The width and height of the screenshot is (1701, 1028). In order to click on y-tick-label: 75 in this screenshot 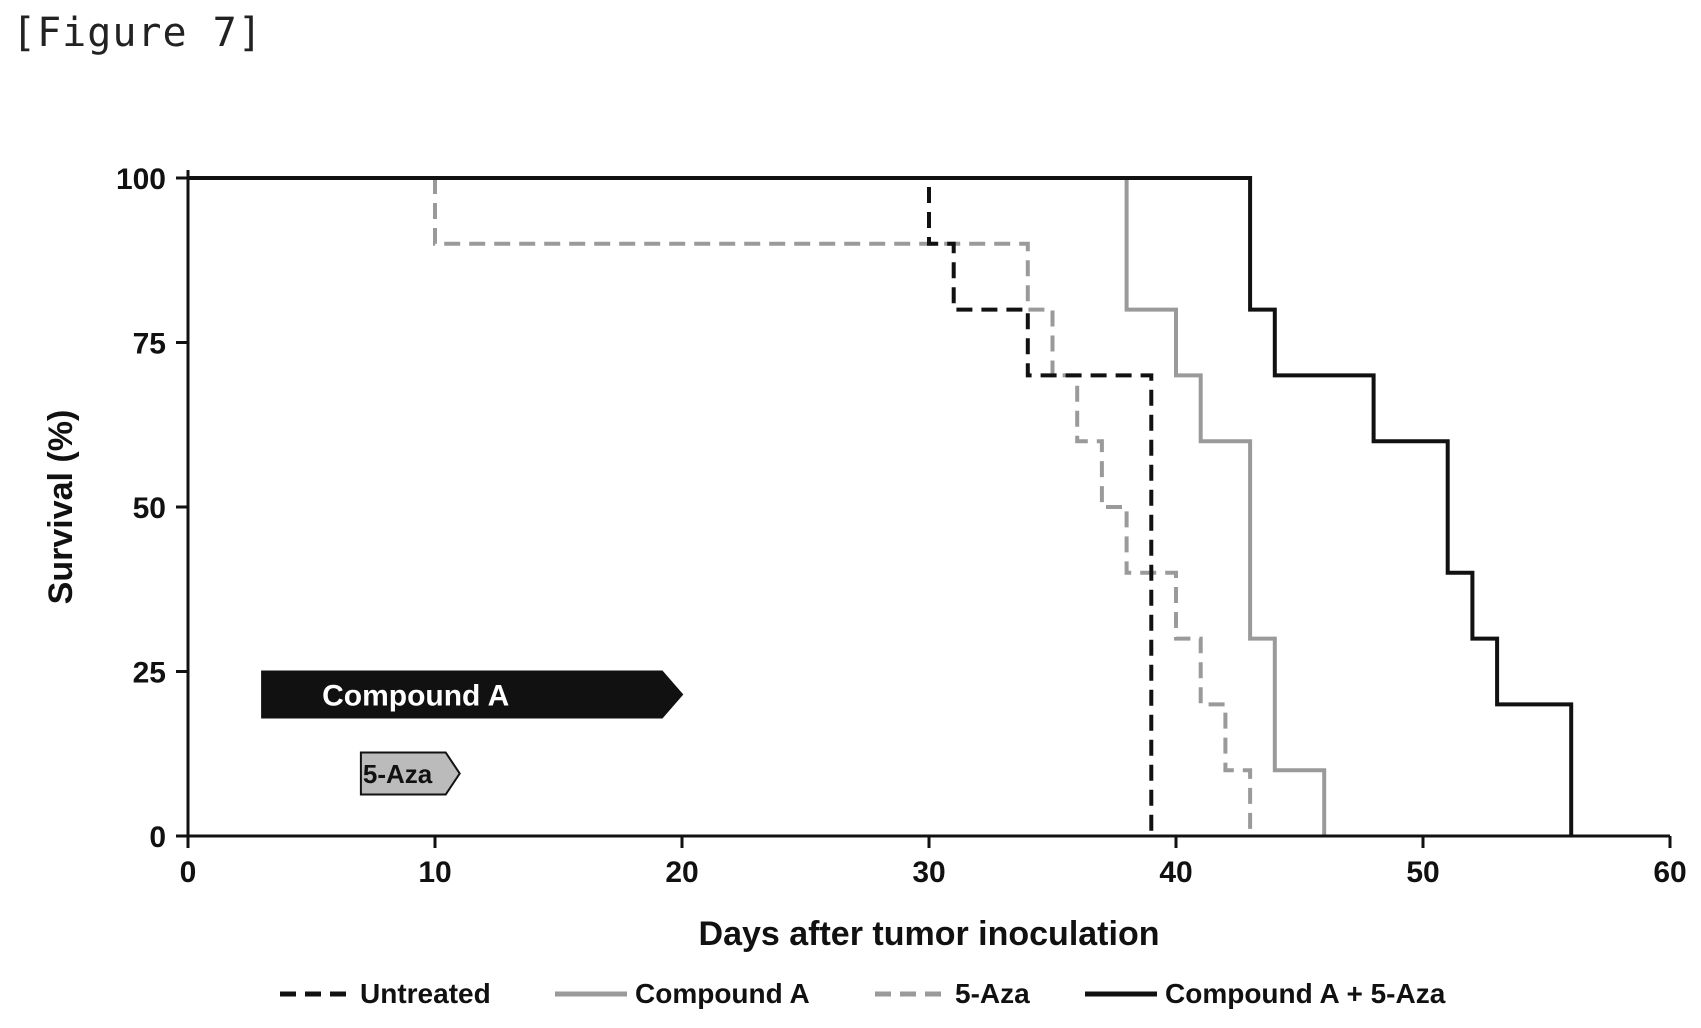, I will do `click(149, 344)`.